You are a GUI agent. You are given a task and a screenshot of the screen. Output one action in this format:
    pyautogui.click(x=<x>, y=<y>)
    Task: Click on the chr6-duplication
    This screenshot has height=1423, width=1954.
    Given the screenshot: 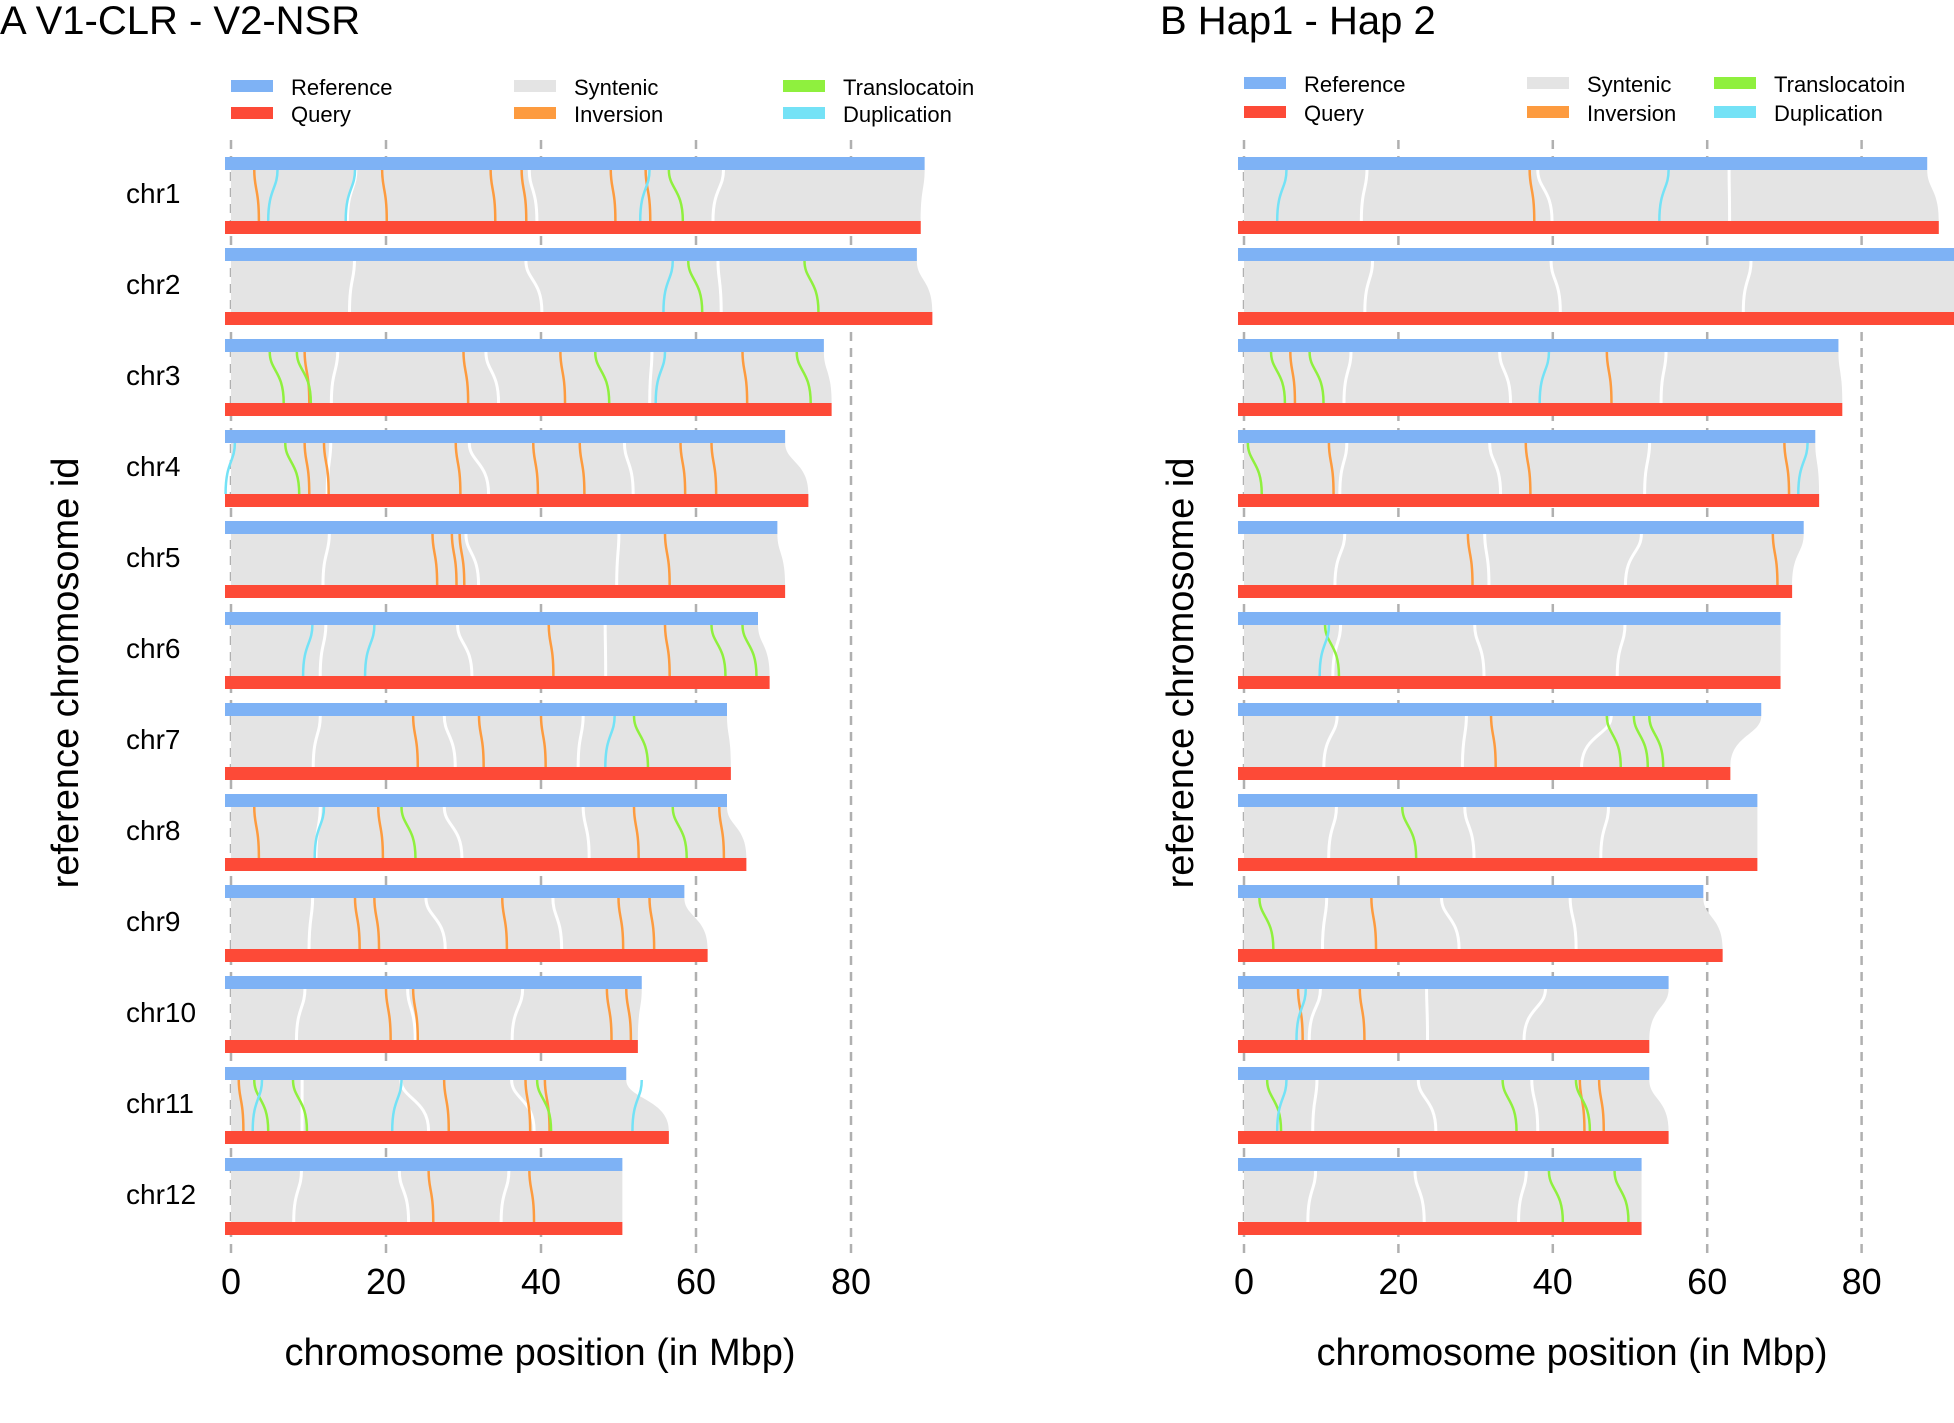 What is the action you would take?
    pyautogui.click(x=307, y=650)
    